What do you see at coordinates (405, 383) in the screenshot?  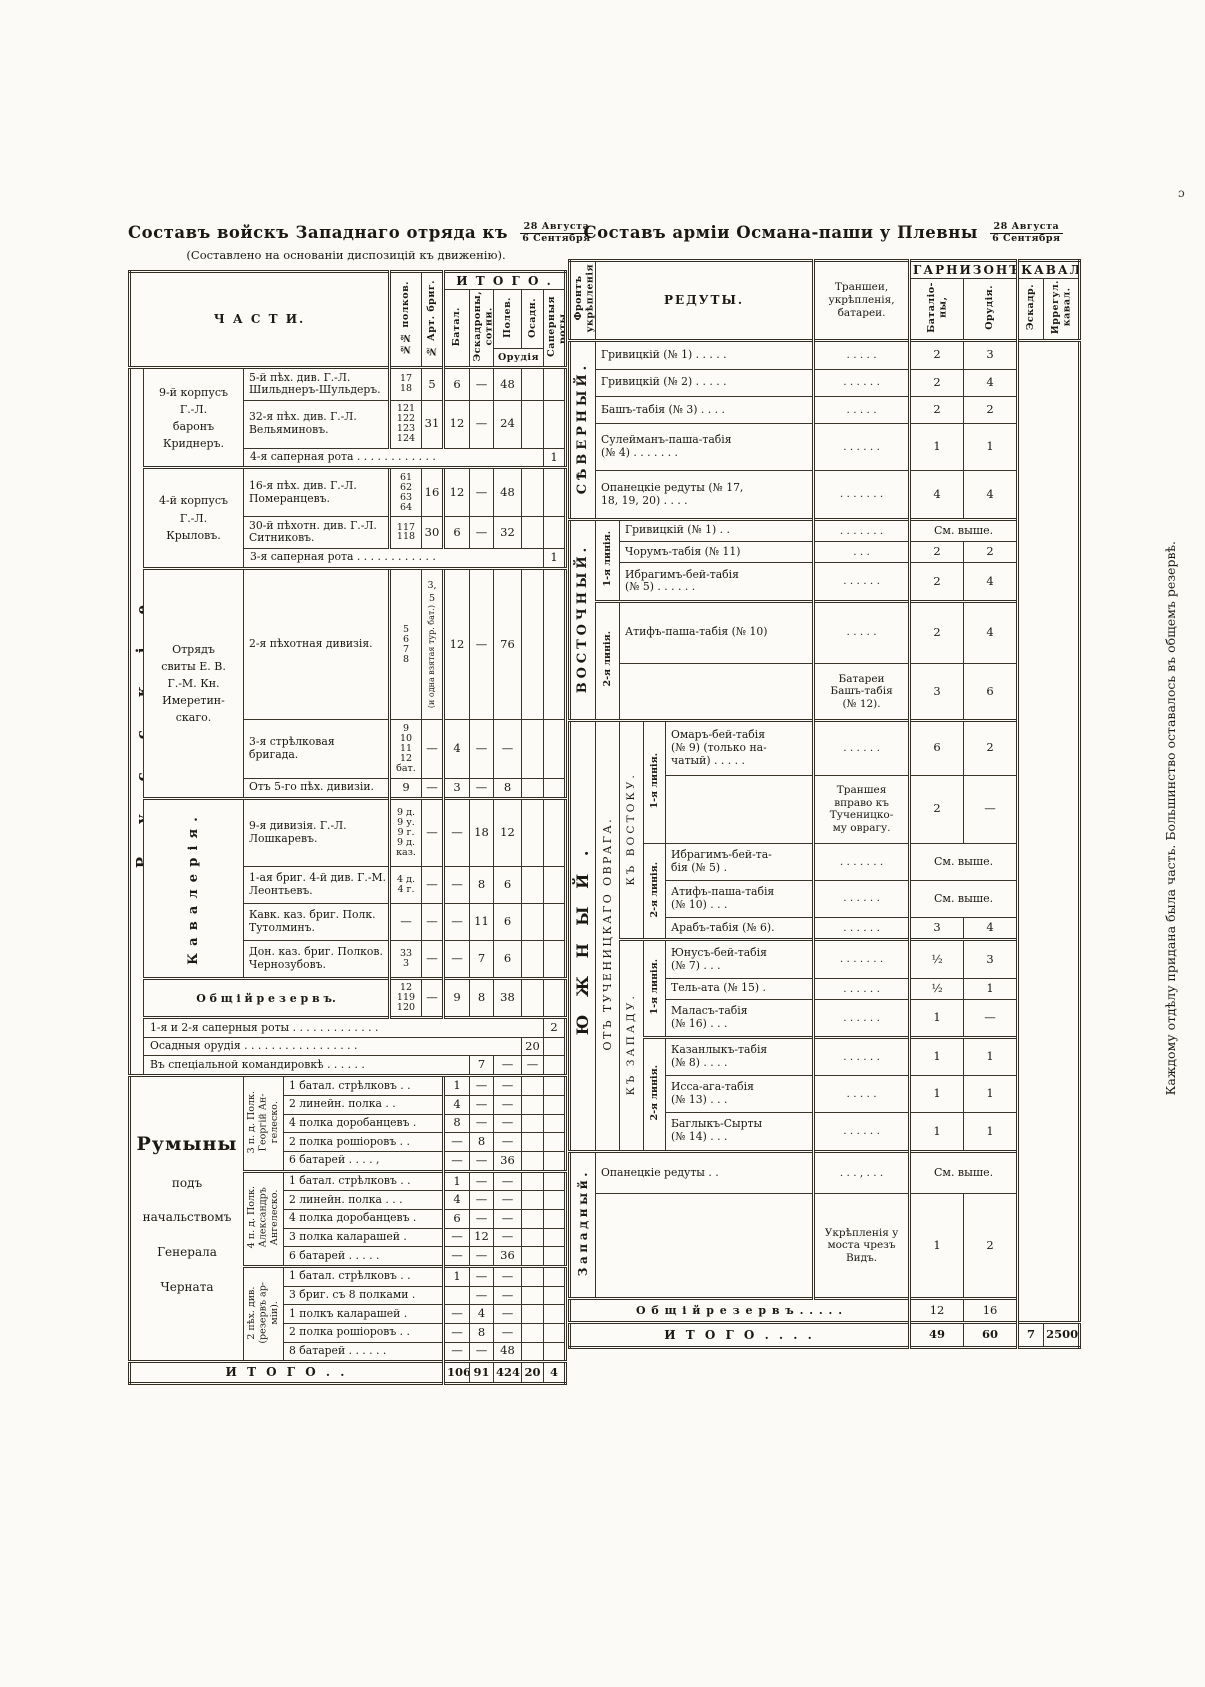 I see `regiment-numbers: 17 18` at bounding box center [405, 383].